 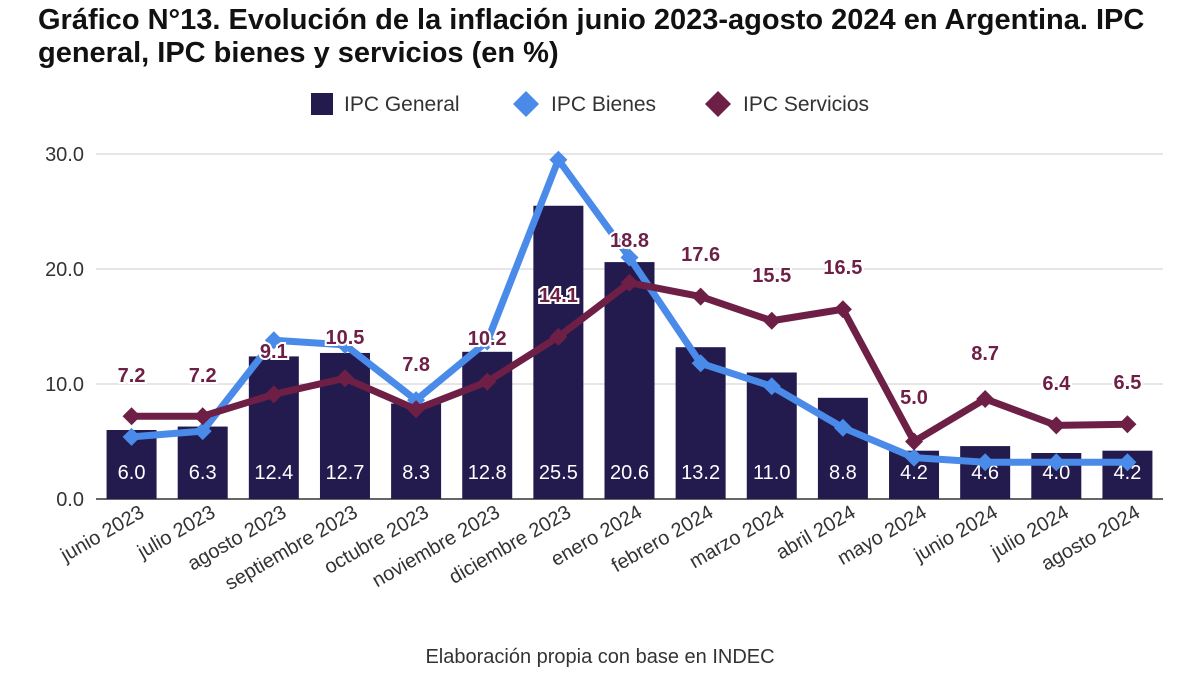 I want to click on servicios-value-label: 10.5, so click(x=344, y=338).